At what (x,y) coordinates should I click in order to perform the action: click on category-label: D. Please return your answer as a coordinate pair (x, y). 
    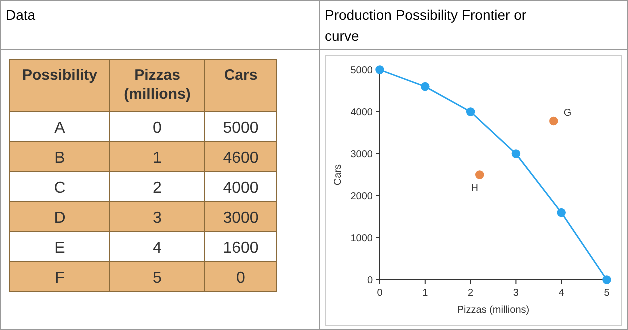
    Looking at the image, I should click on (60, 218).